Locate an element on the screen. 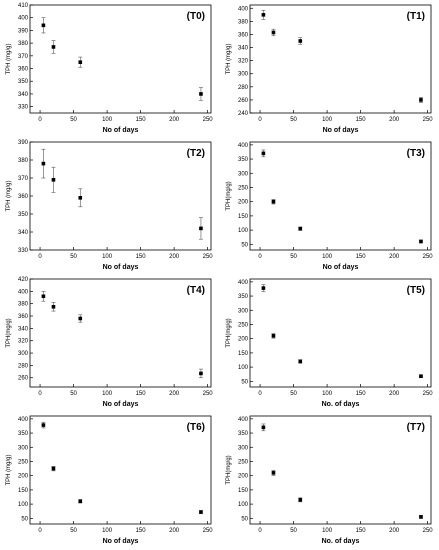 The height and width of the screenshot is (550, 439). panel-title: (T7) is located at coordinates (416, 427).